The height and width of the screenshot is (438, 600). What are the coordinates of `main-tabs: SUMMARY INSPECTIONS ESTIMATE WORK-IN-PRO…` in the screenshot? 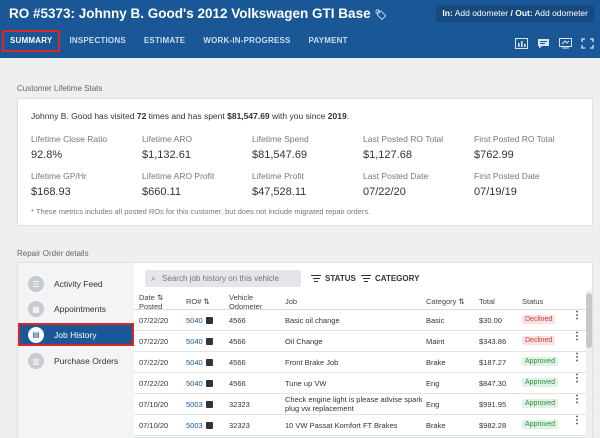 It's located at (178, 41).